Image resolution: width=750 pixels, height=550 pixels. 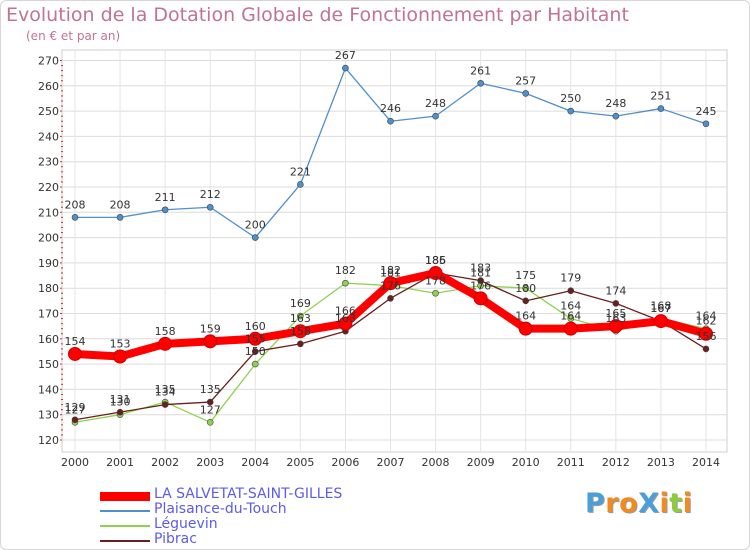 What do you see at coordinates (120, 462) in the screenshot?
I see `x-tick-label: 2001` at bounding box center [120, 462].